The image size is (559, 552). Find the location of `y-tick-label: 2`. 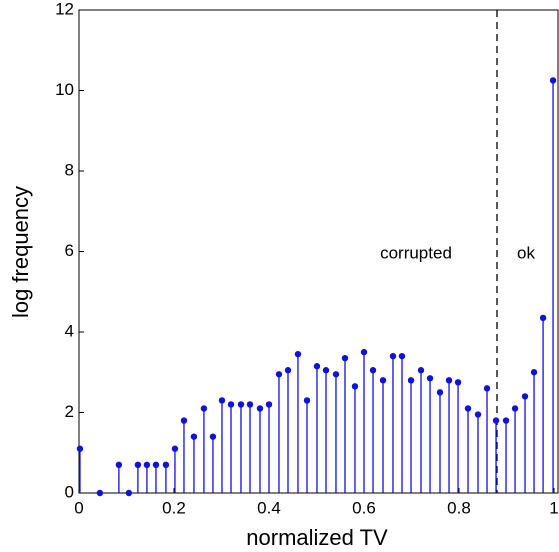

y-tick-label: 2 is located at coordinates (69, 411).